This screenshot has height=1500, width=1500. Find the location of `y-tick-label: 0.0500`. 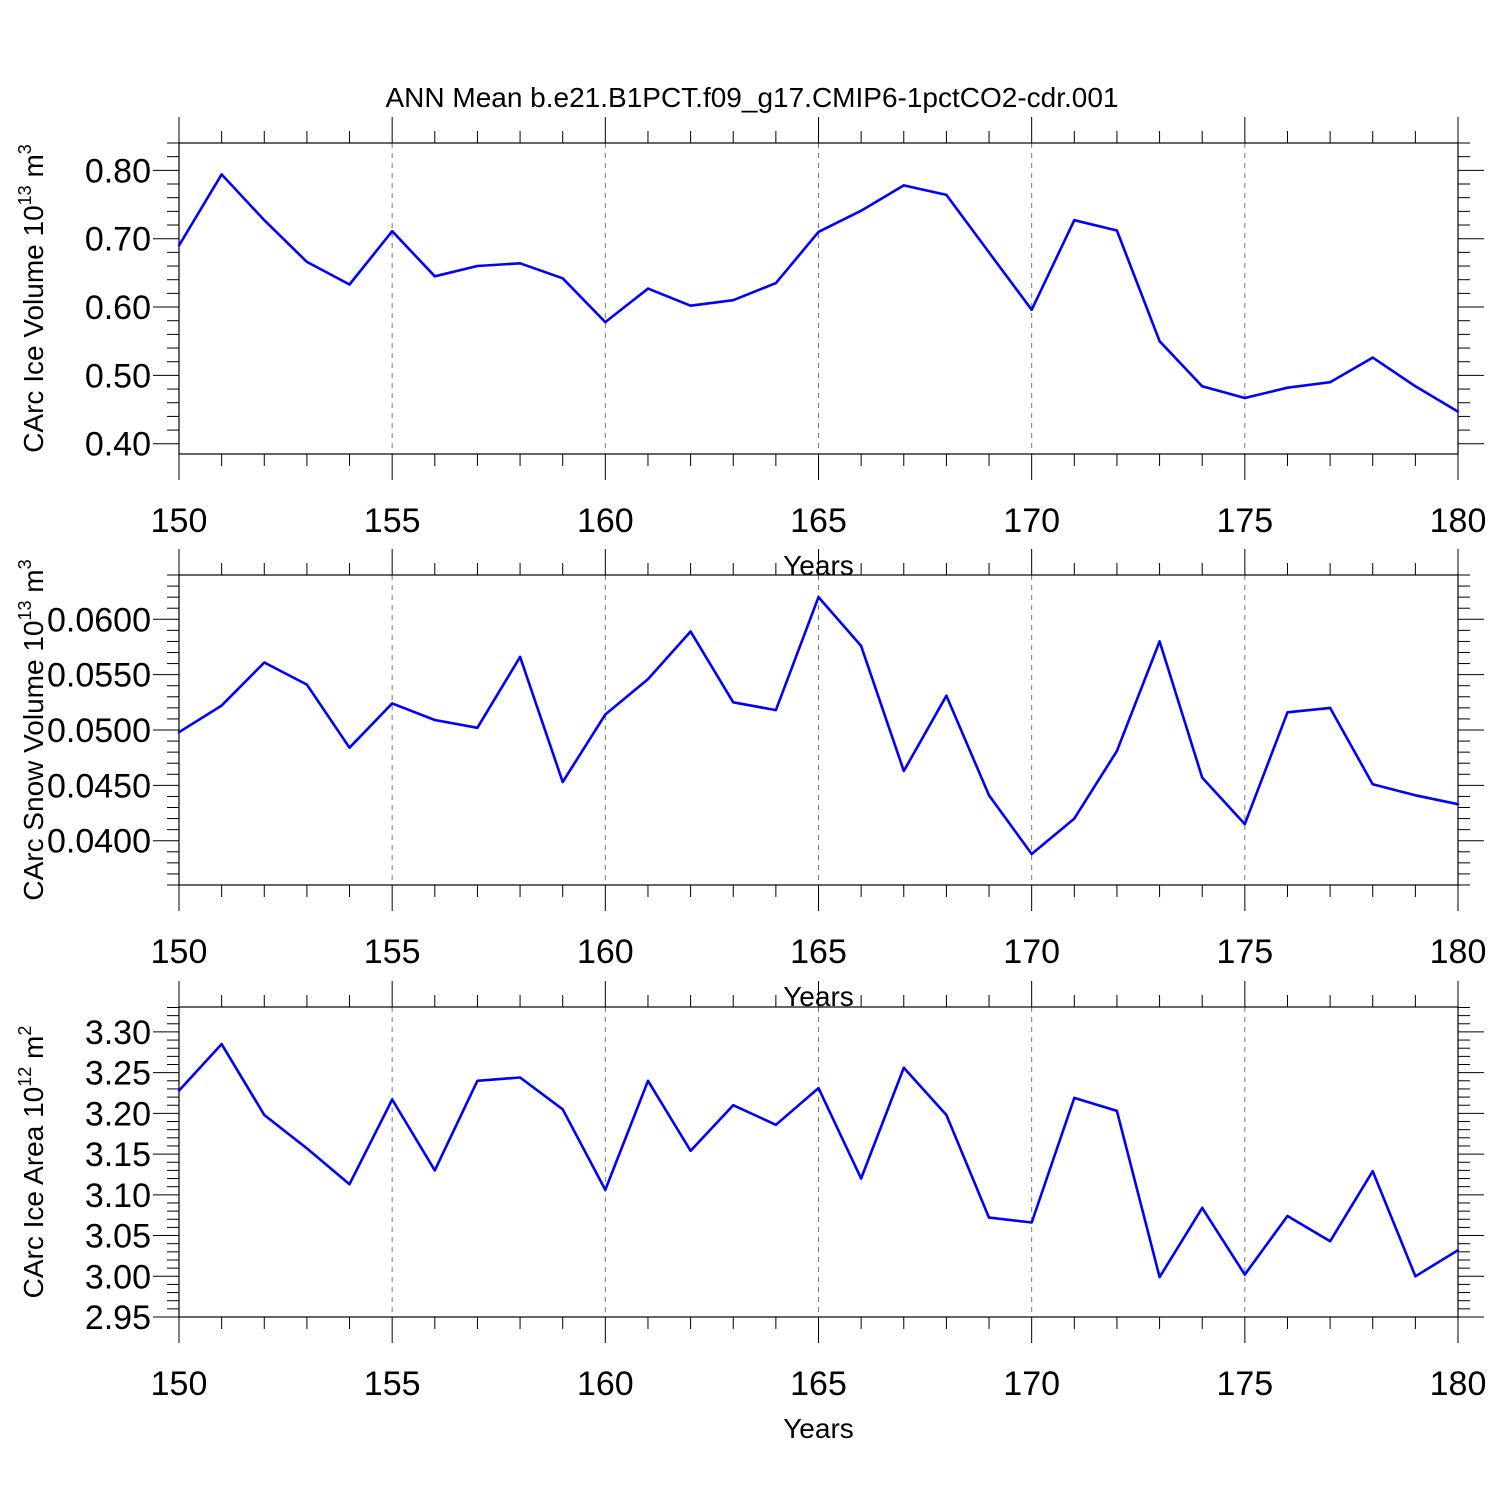

y-tick-label: 0.0500 is located at coordinates (99, 731).